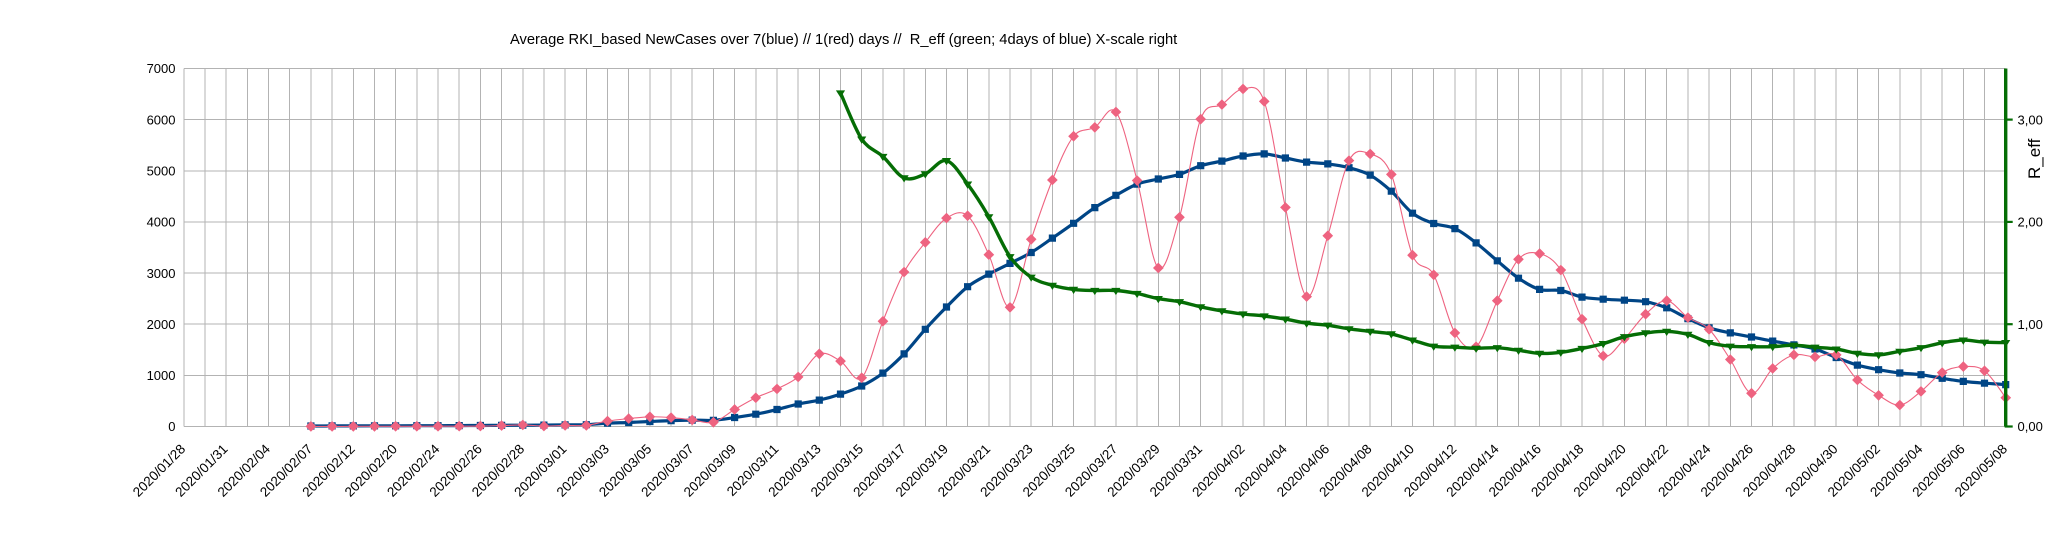 The image size is (2048, 542). What do you see at coordinates (161, 171) in the screenshot?
I see `svg-text: 5000` at bounding box center [161, 171].